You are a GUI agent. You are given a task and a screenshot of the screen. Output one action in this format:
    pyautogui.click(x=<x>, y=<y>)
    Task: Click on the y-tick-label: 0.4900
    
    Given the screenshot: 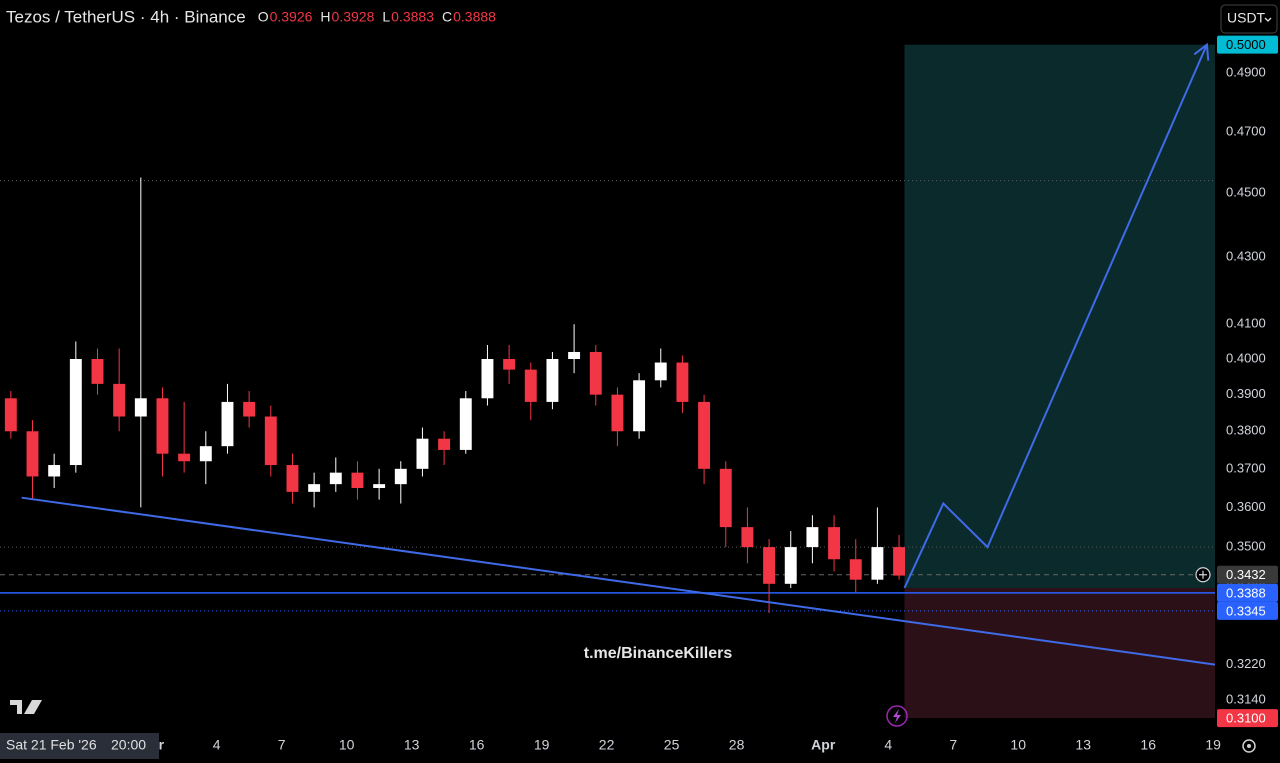 What is the action you would take?
    pyautogui.click(x=1246, y=72)
    